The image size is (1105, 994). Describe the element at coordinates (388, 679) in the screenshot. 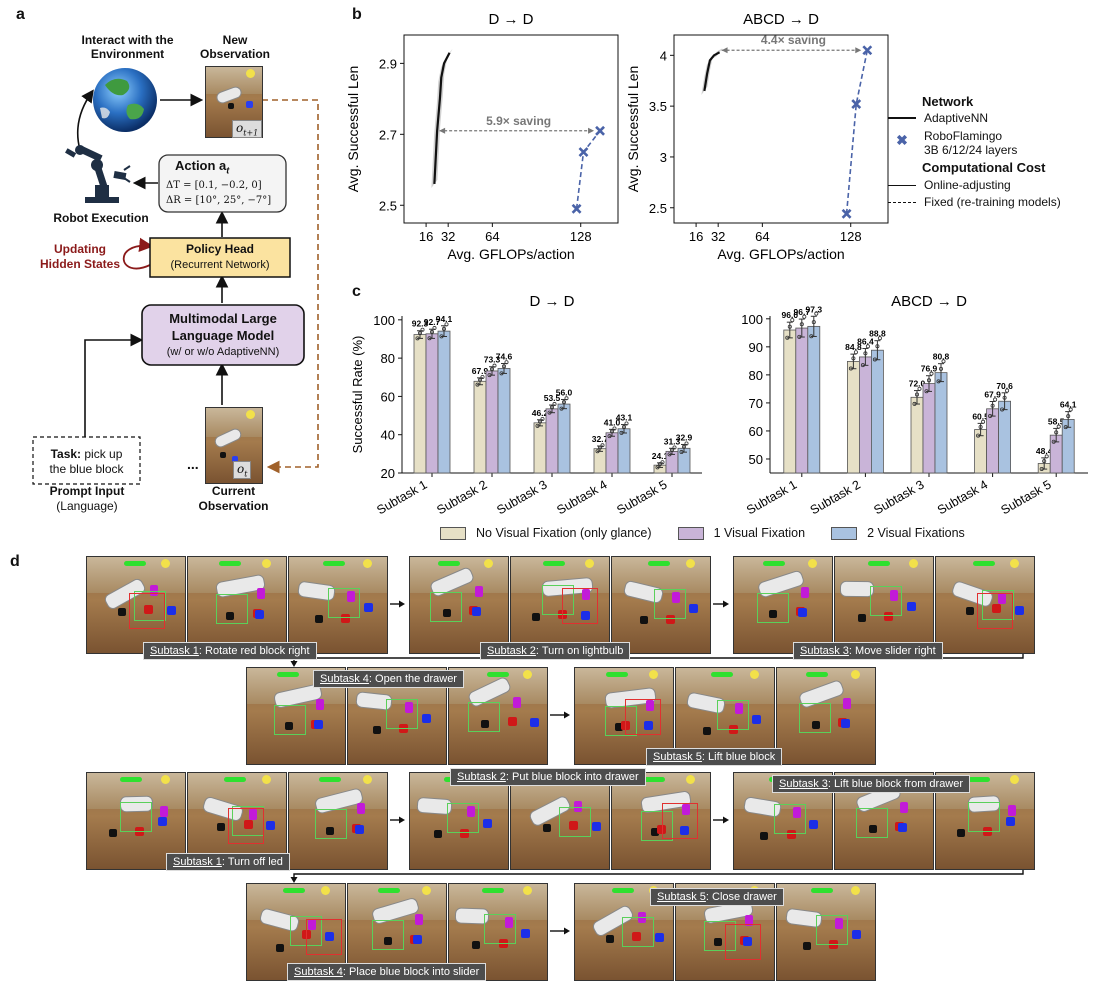

I see `subtask-caption: Subtask 4: Open the drawer` at that location.